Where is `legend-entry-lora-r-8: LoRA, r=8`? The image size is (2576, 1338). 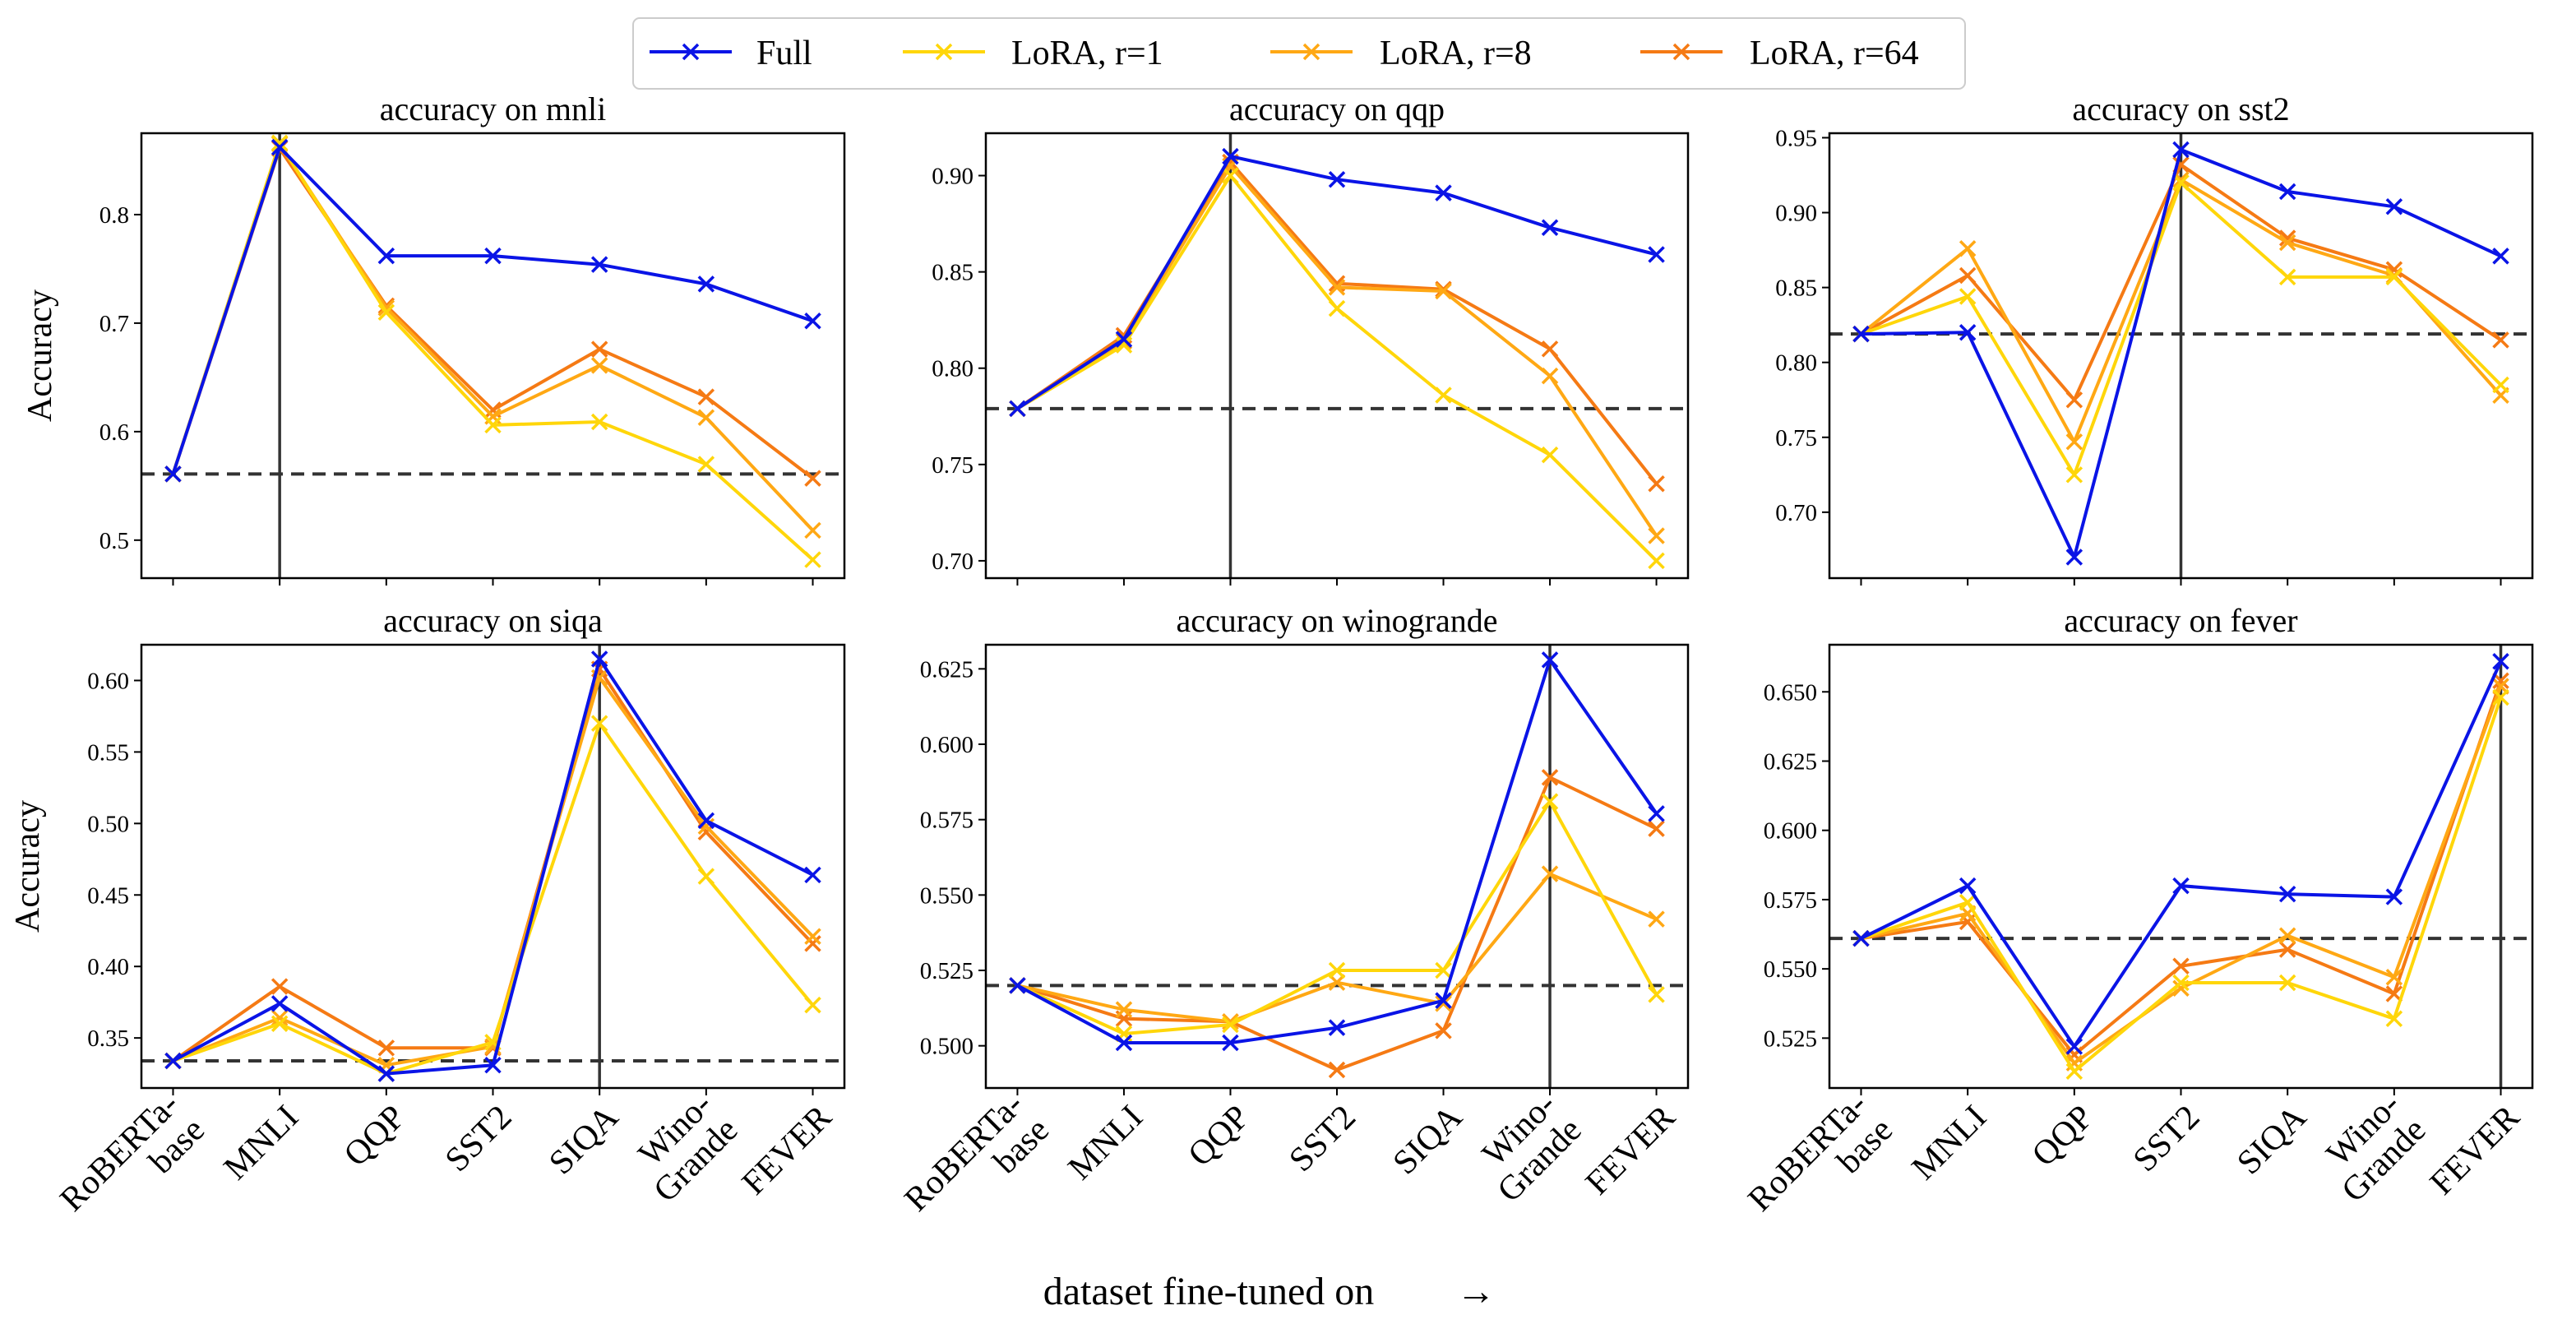
legend-entry-lora-r-8: LoRA, r=8 is located at coordinates (1401, 53).